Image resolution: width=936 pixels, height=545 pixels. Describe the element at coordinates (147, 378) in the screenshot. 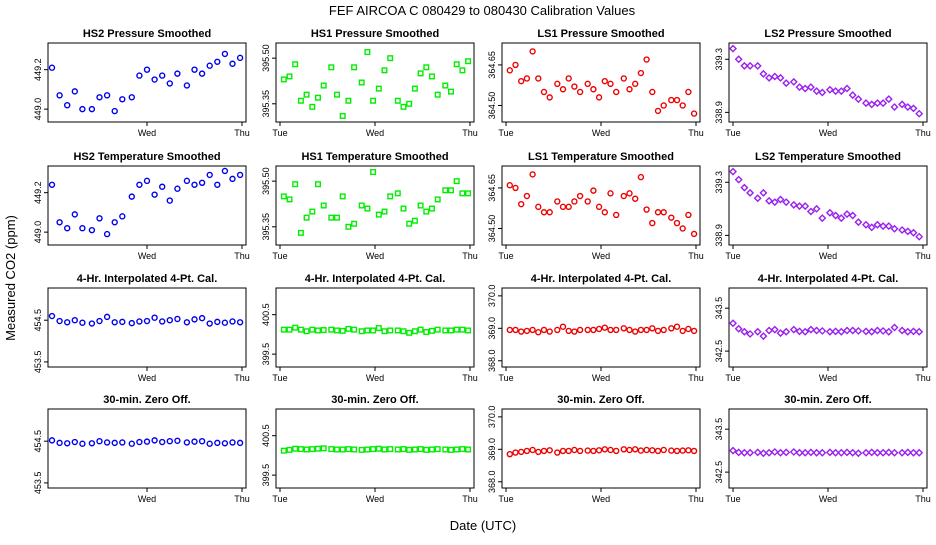

I see `x-tick-label: Wed` at that location.